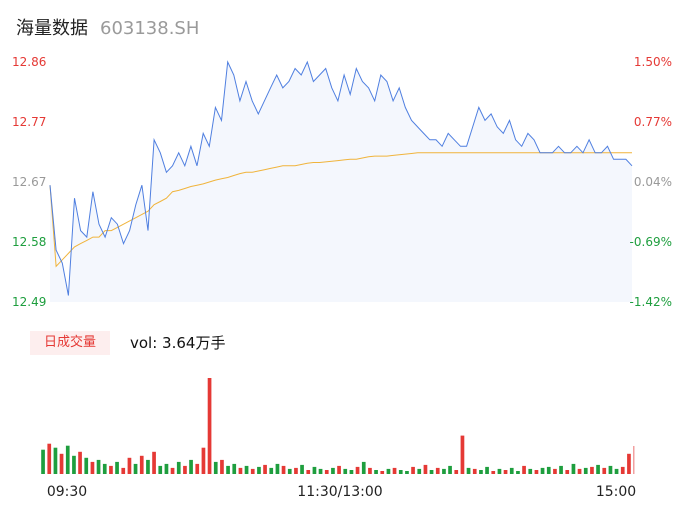 The height and width of the screenshot is (524, 686). Describe the element at coordinates (150, 28) in the screenshot. I see `stock-code: 603138.SH` at that location.